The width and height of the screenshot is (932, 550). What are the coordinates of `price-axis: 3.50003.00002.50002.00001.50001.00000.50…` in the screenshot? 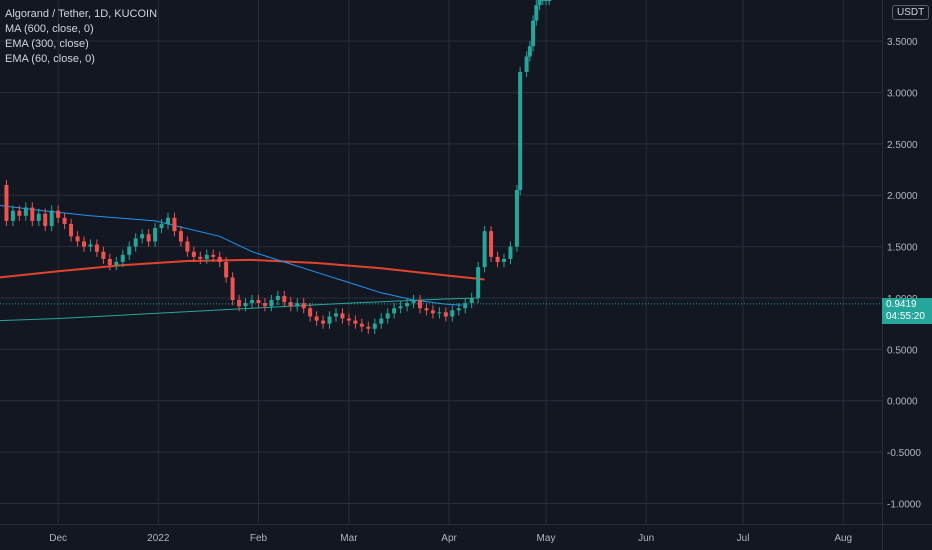 It's located at (907, 275).